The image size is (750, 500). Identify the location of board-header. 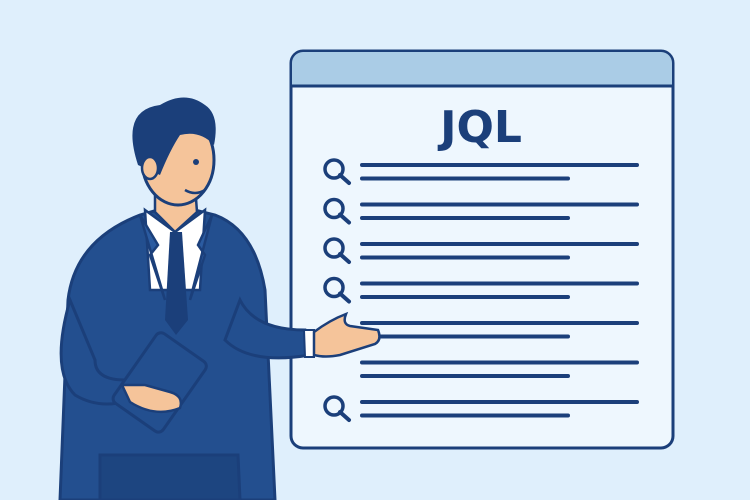
(482, 69).